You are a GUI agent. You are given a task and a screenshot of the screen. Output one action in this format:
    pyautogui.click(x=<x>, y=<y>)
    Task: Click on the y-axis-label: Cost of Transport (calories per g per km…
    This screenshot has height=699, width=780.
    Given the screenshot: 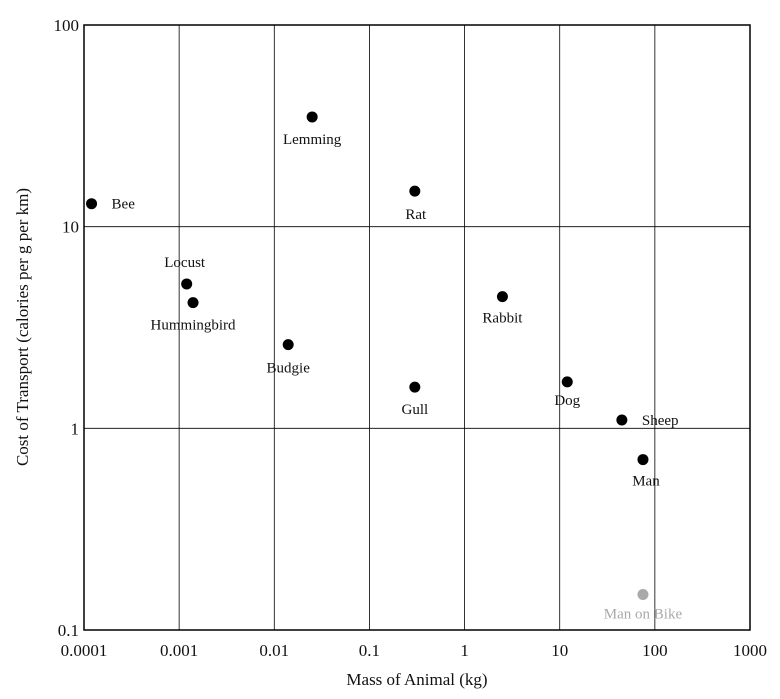 What is the action you would take?
    pyautogui.click(x=22, y=327)
    